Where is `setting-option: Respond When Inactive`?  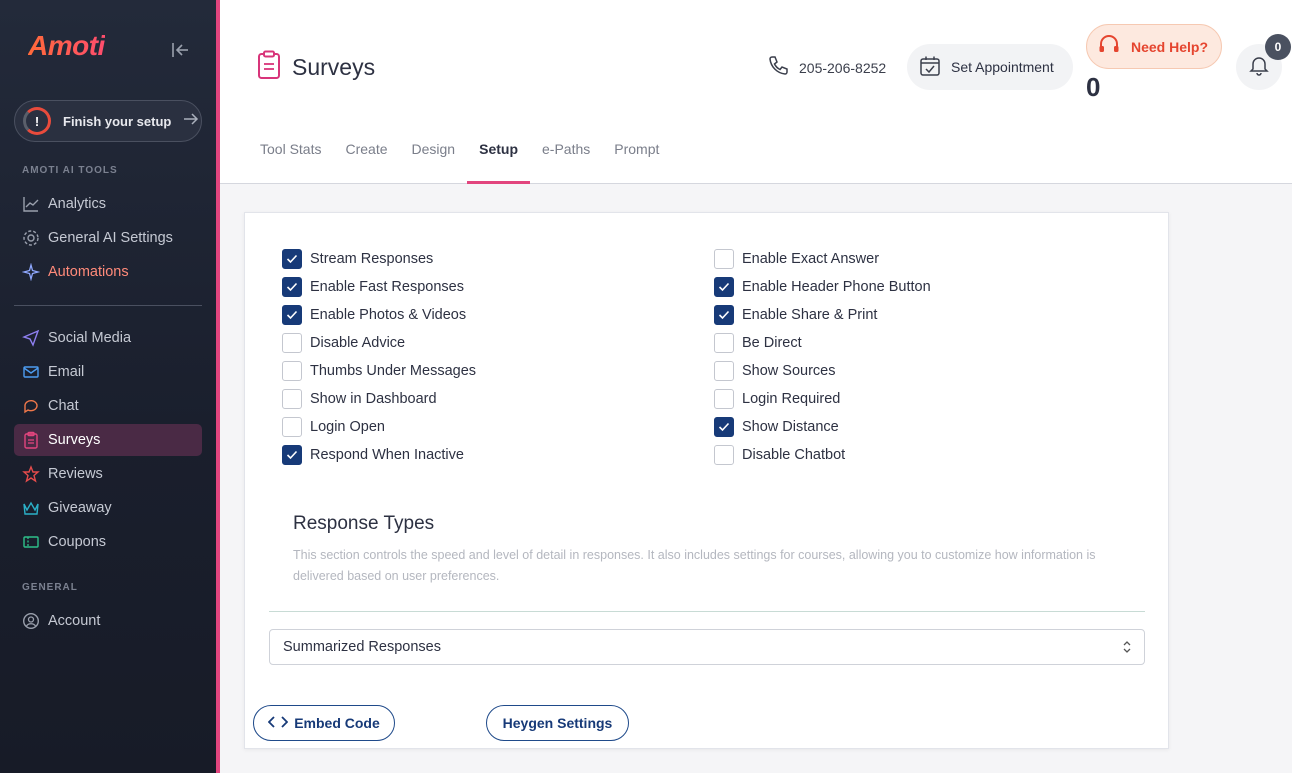
setting-option: Respond When Inactive is located at coordinates (379, 455).